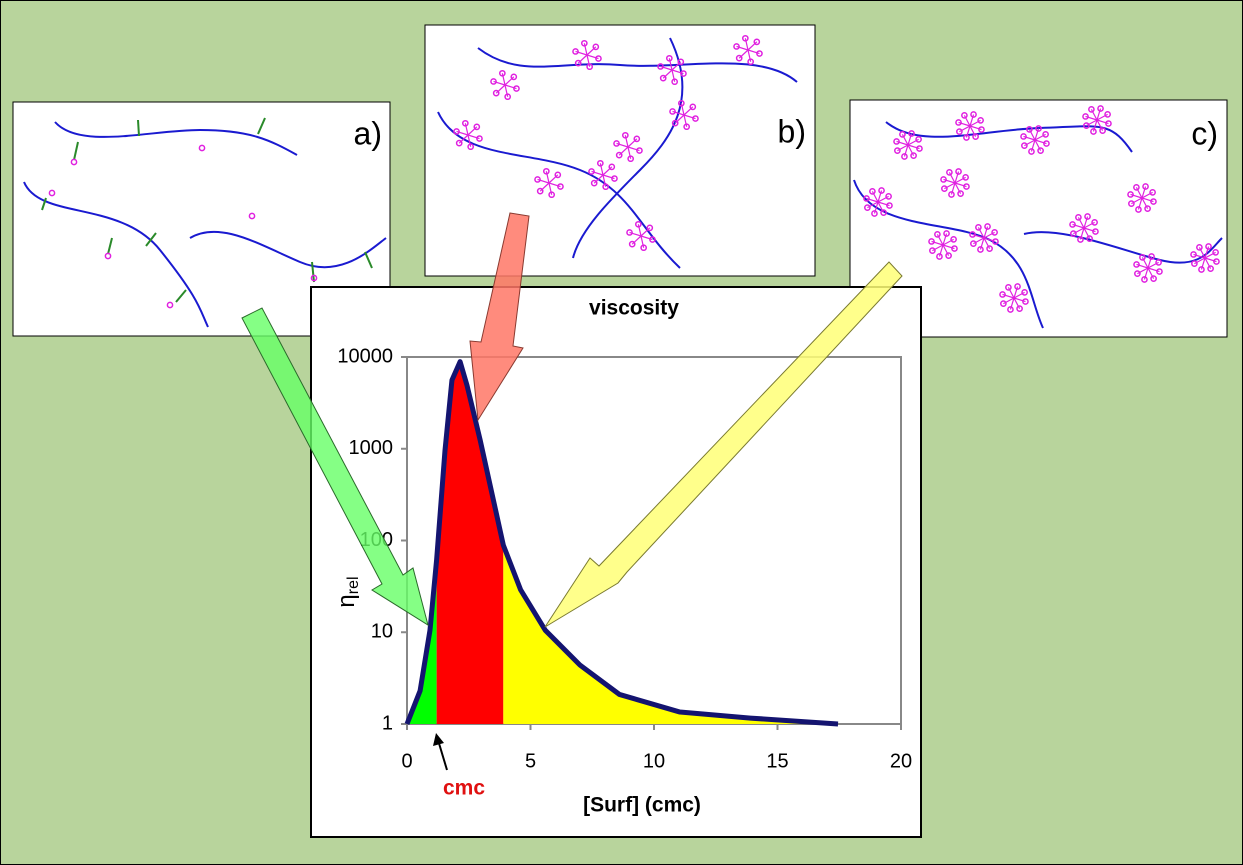  What do you see at coordinates (634, 308) in the screenshot?
I see `chart-title: viscosity` at bounding box center [634, 308].